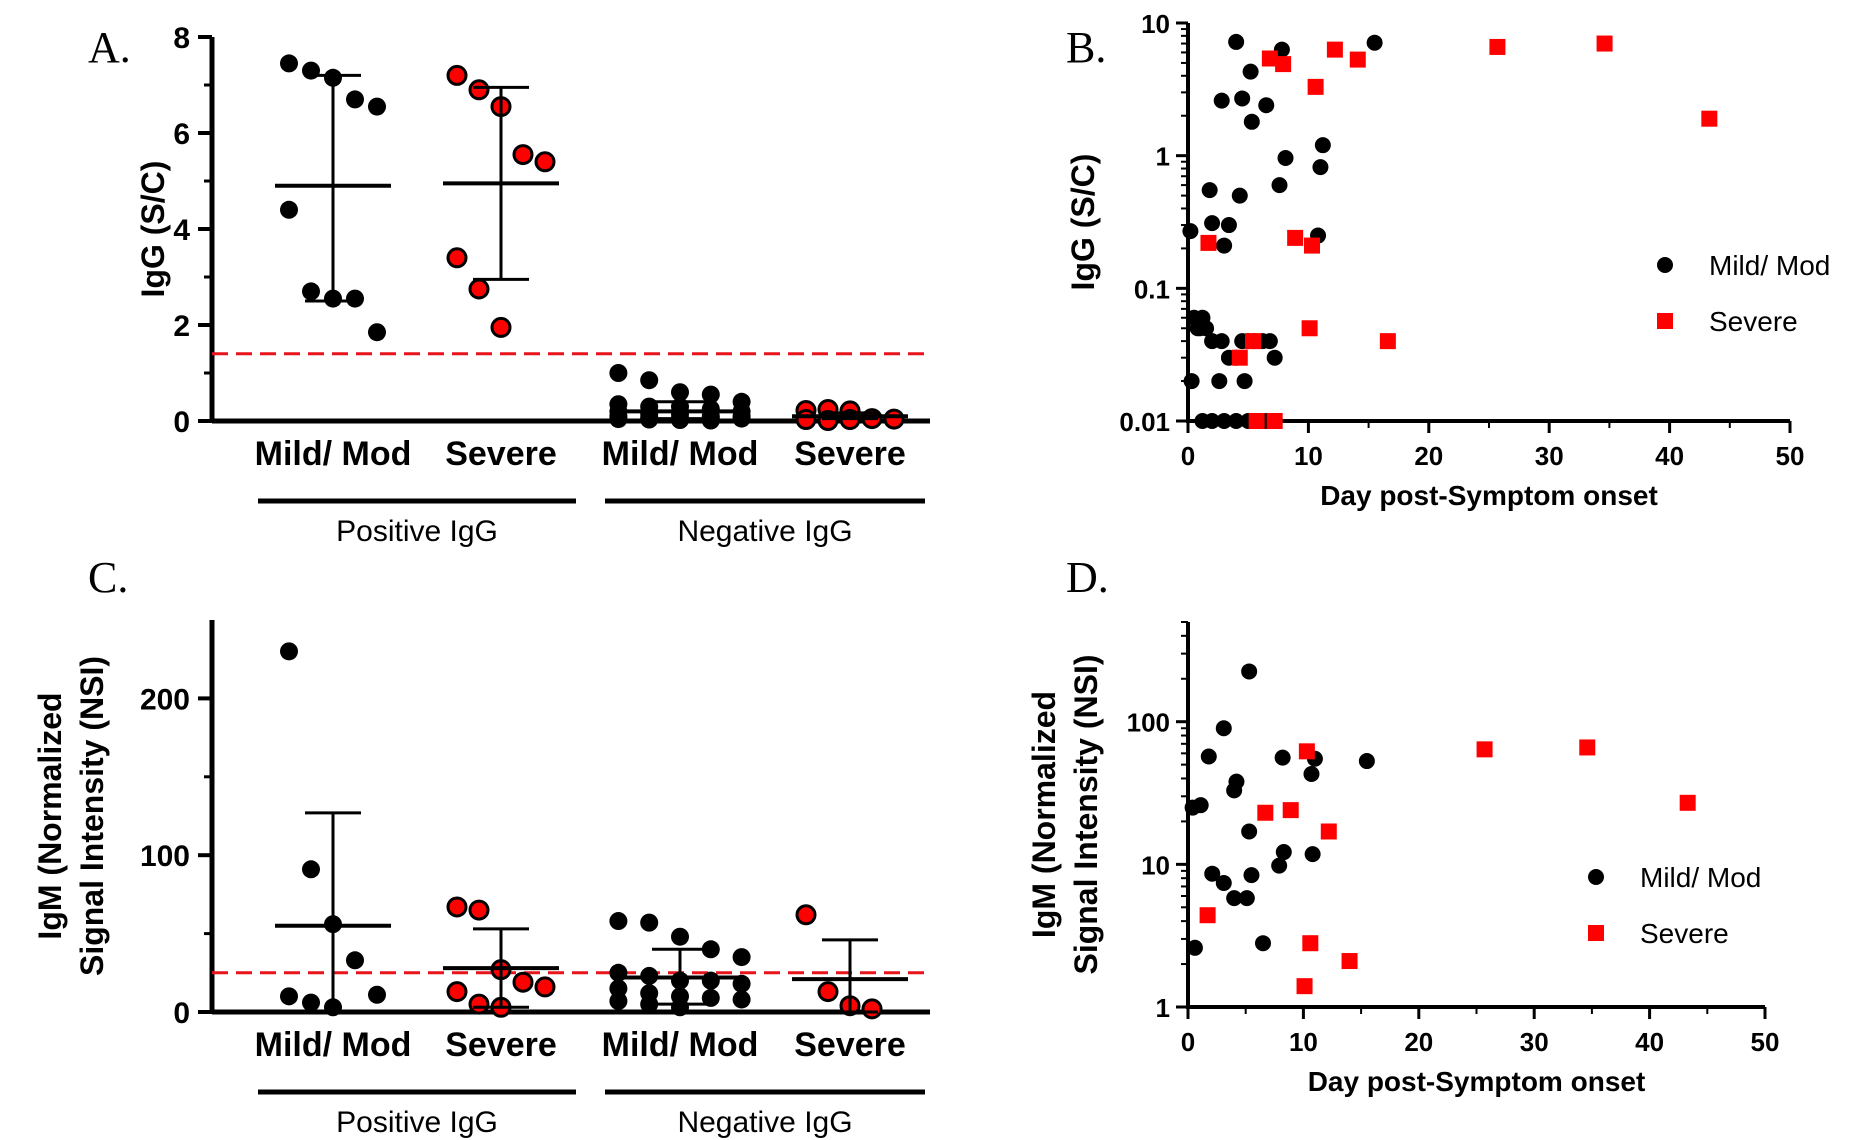 The height and width of the screenshot is (1140, 1857). I want to click on x-tick-label: 50, so click(1765, 1042).